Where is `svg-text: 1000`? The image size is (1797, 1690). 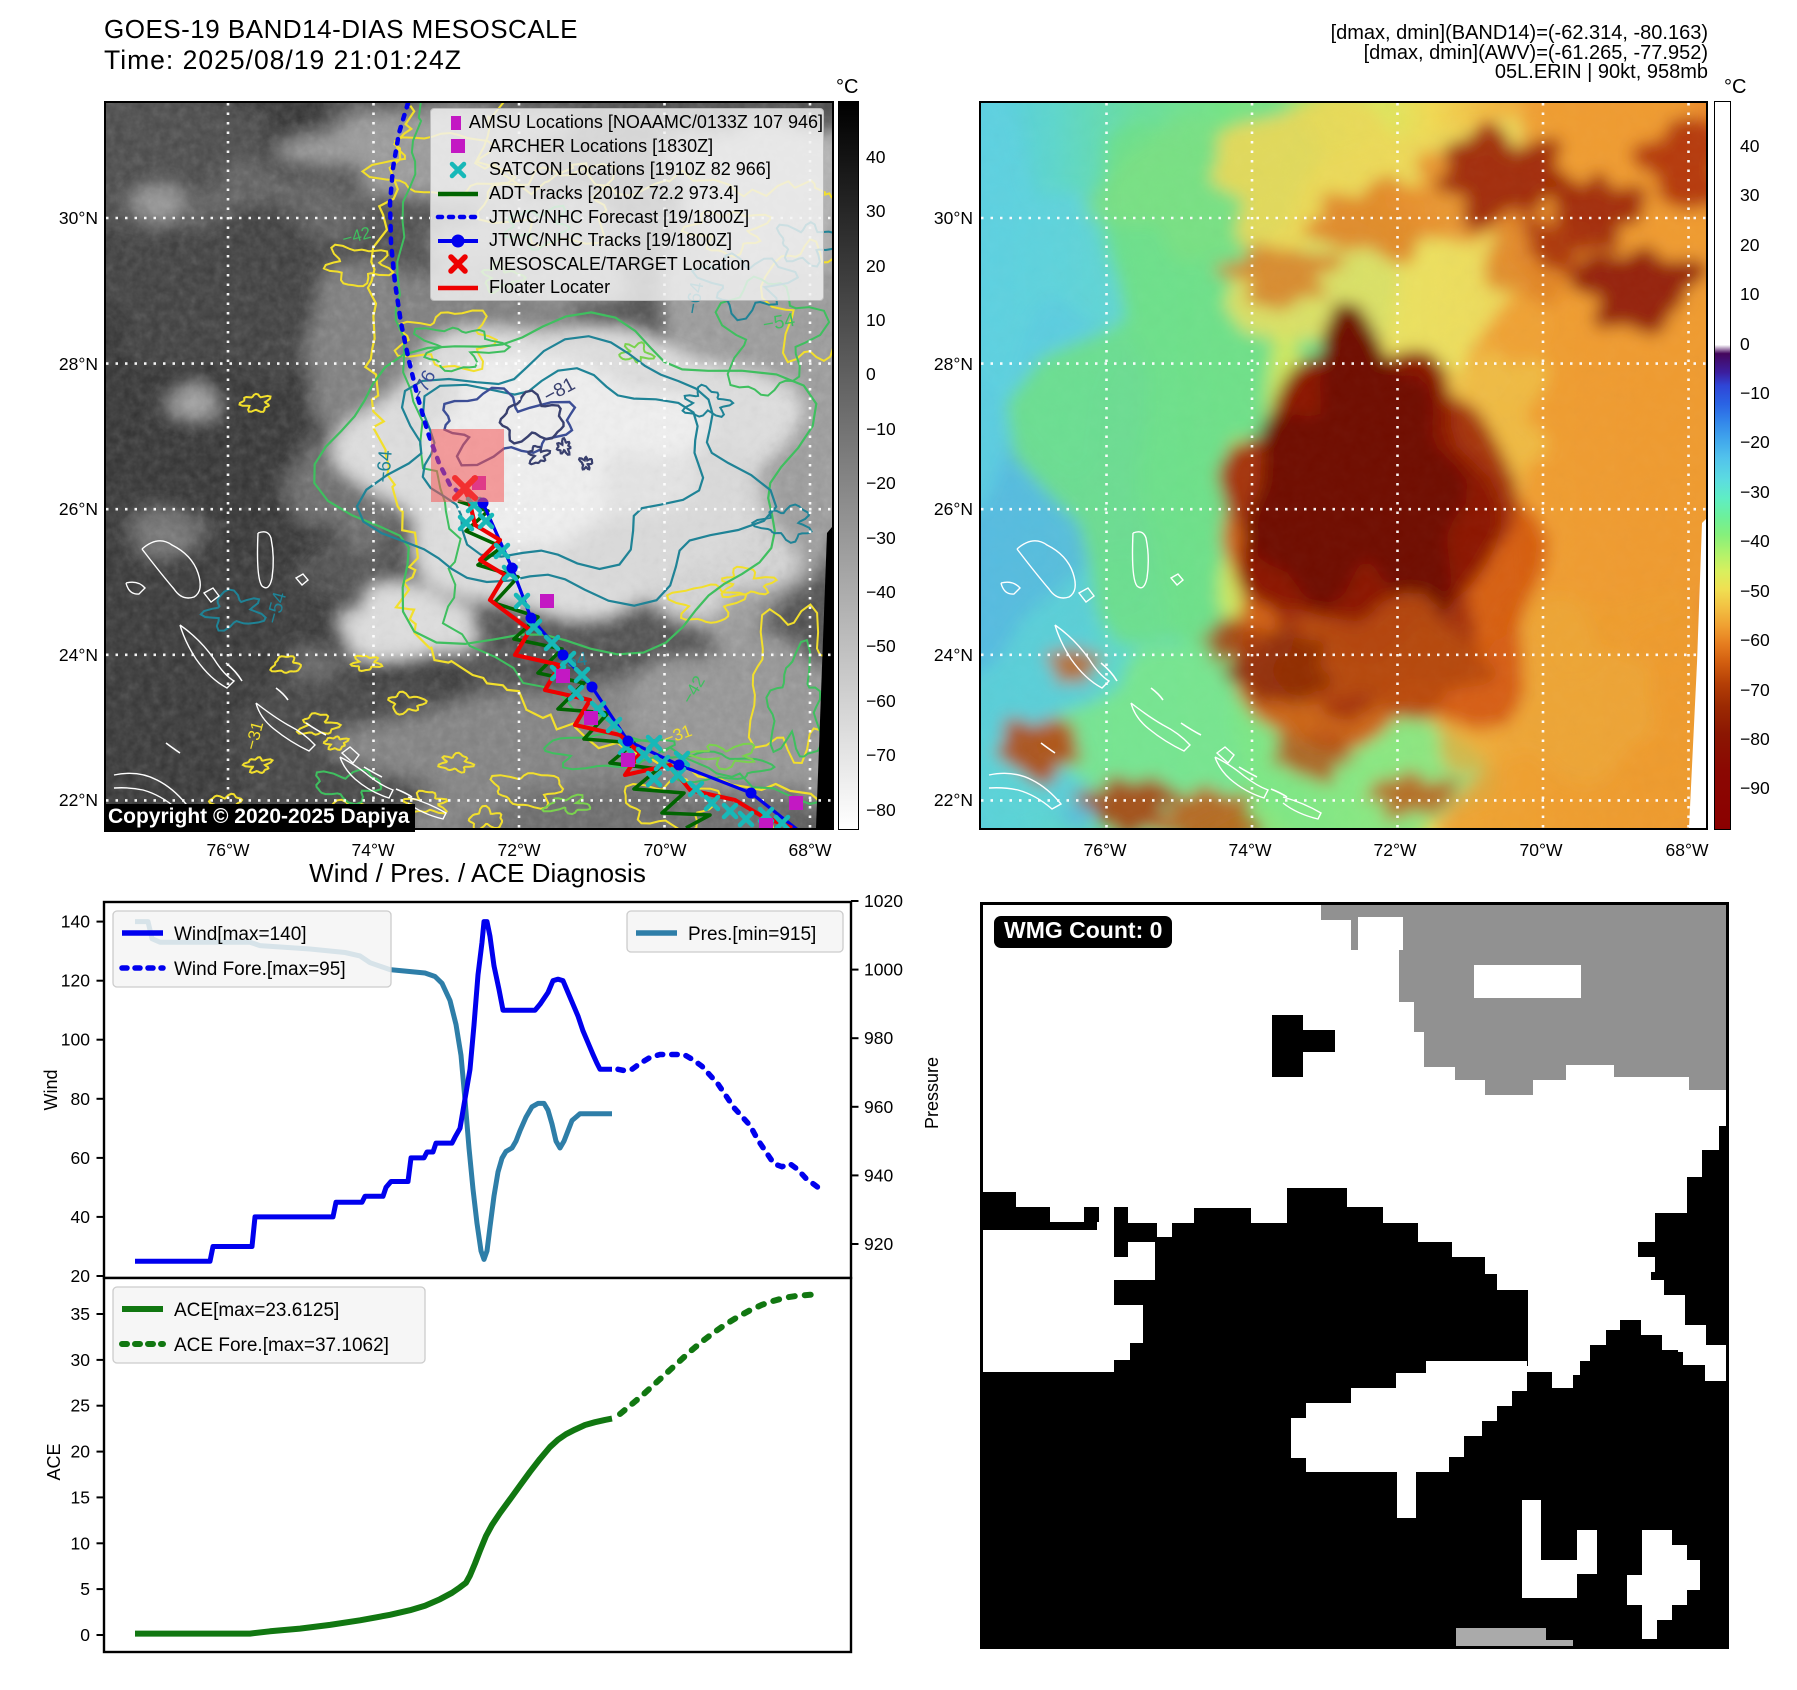 svg-text: 1000 is located at coordinates (883, 970).